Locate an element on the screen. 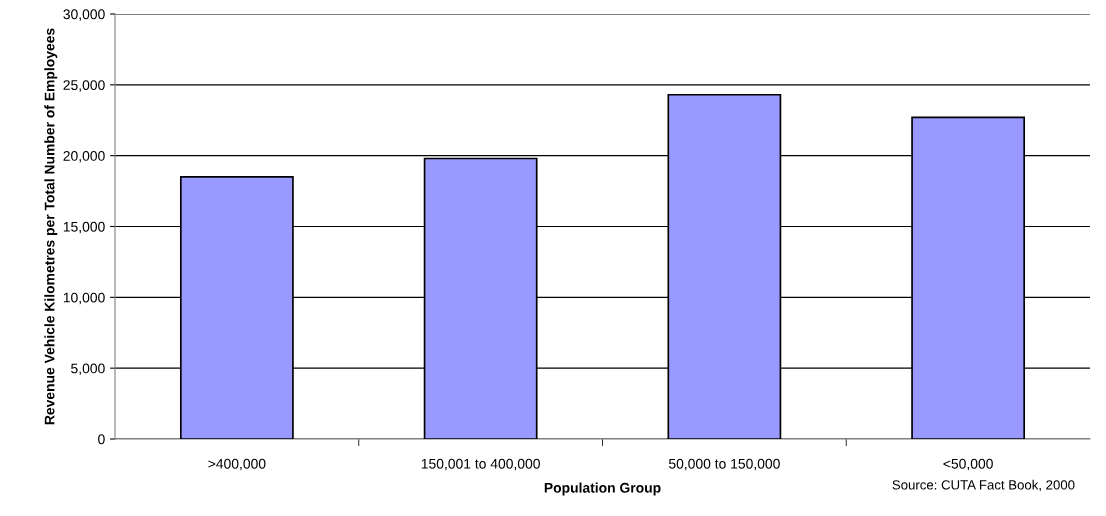  y-tick-label: 5,000 is located at coordinates (88, 369).